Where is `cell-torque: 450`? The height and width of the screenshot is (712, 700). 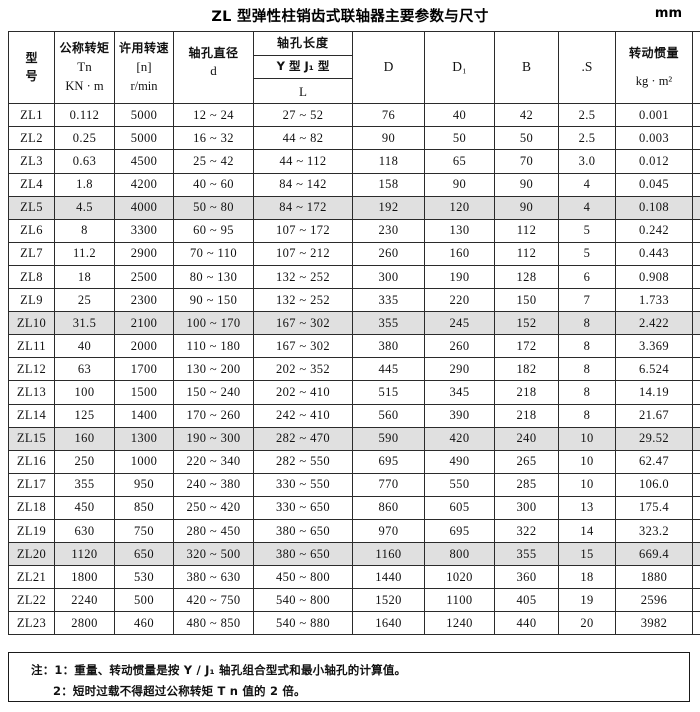 cell-torque: 450 is located at coordinates (84, 507).